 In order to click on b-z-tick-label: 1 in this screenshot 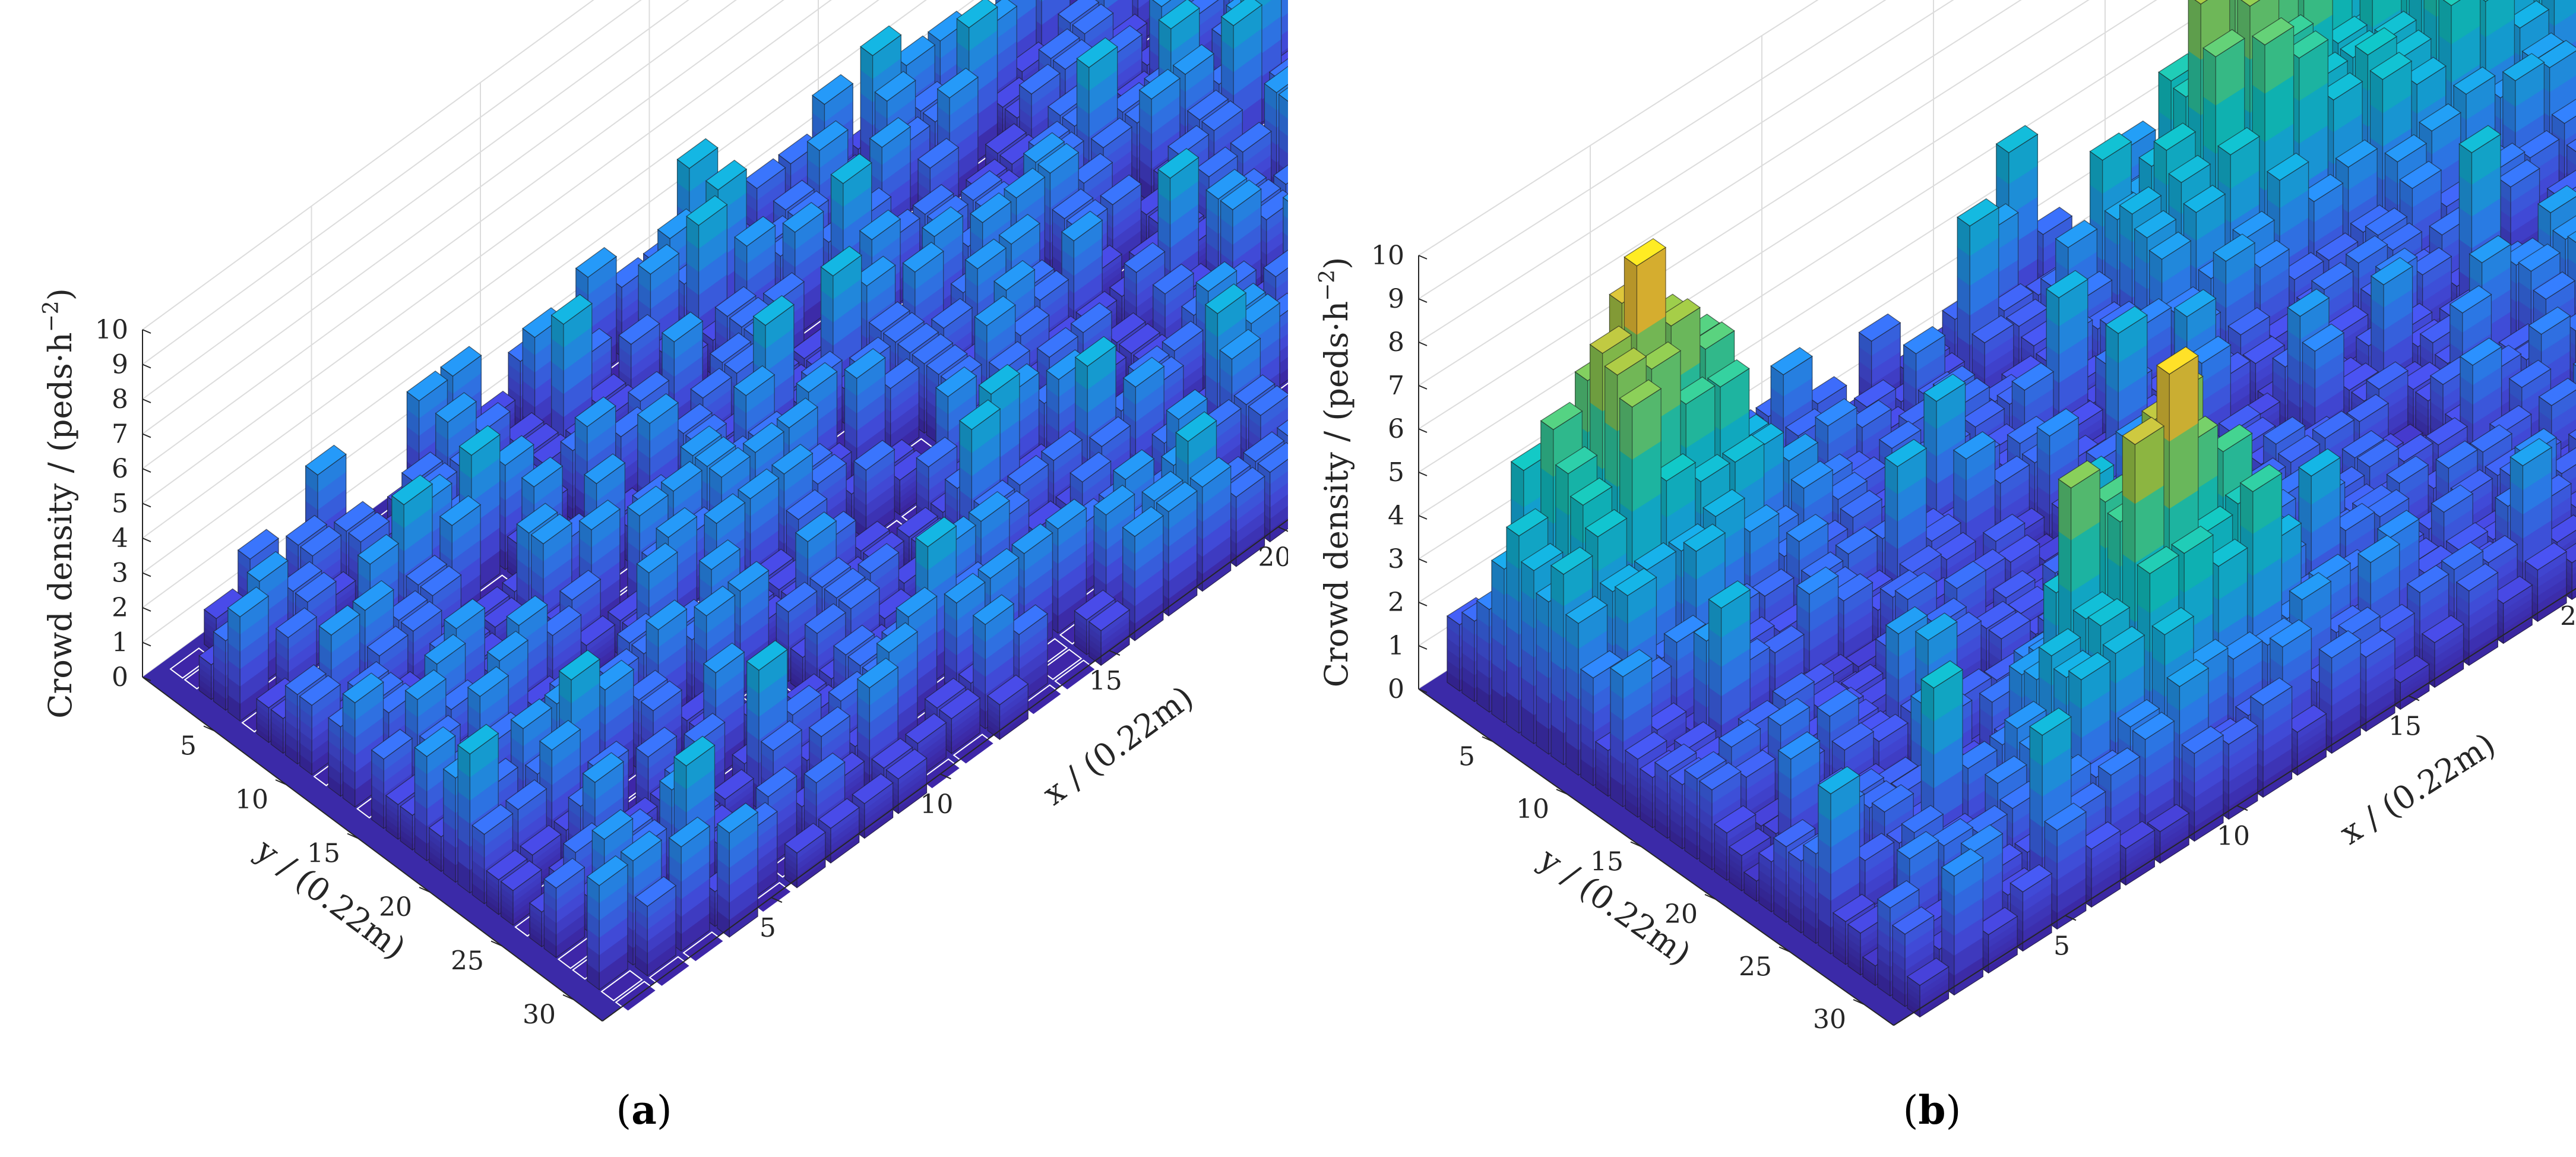, I will do `click(1396, 646)`.